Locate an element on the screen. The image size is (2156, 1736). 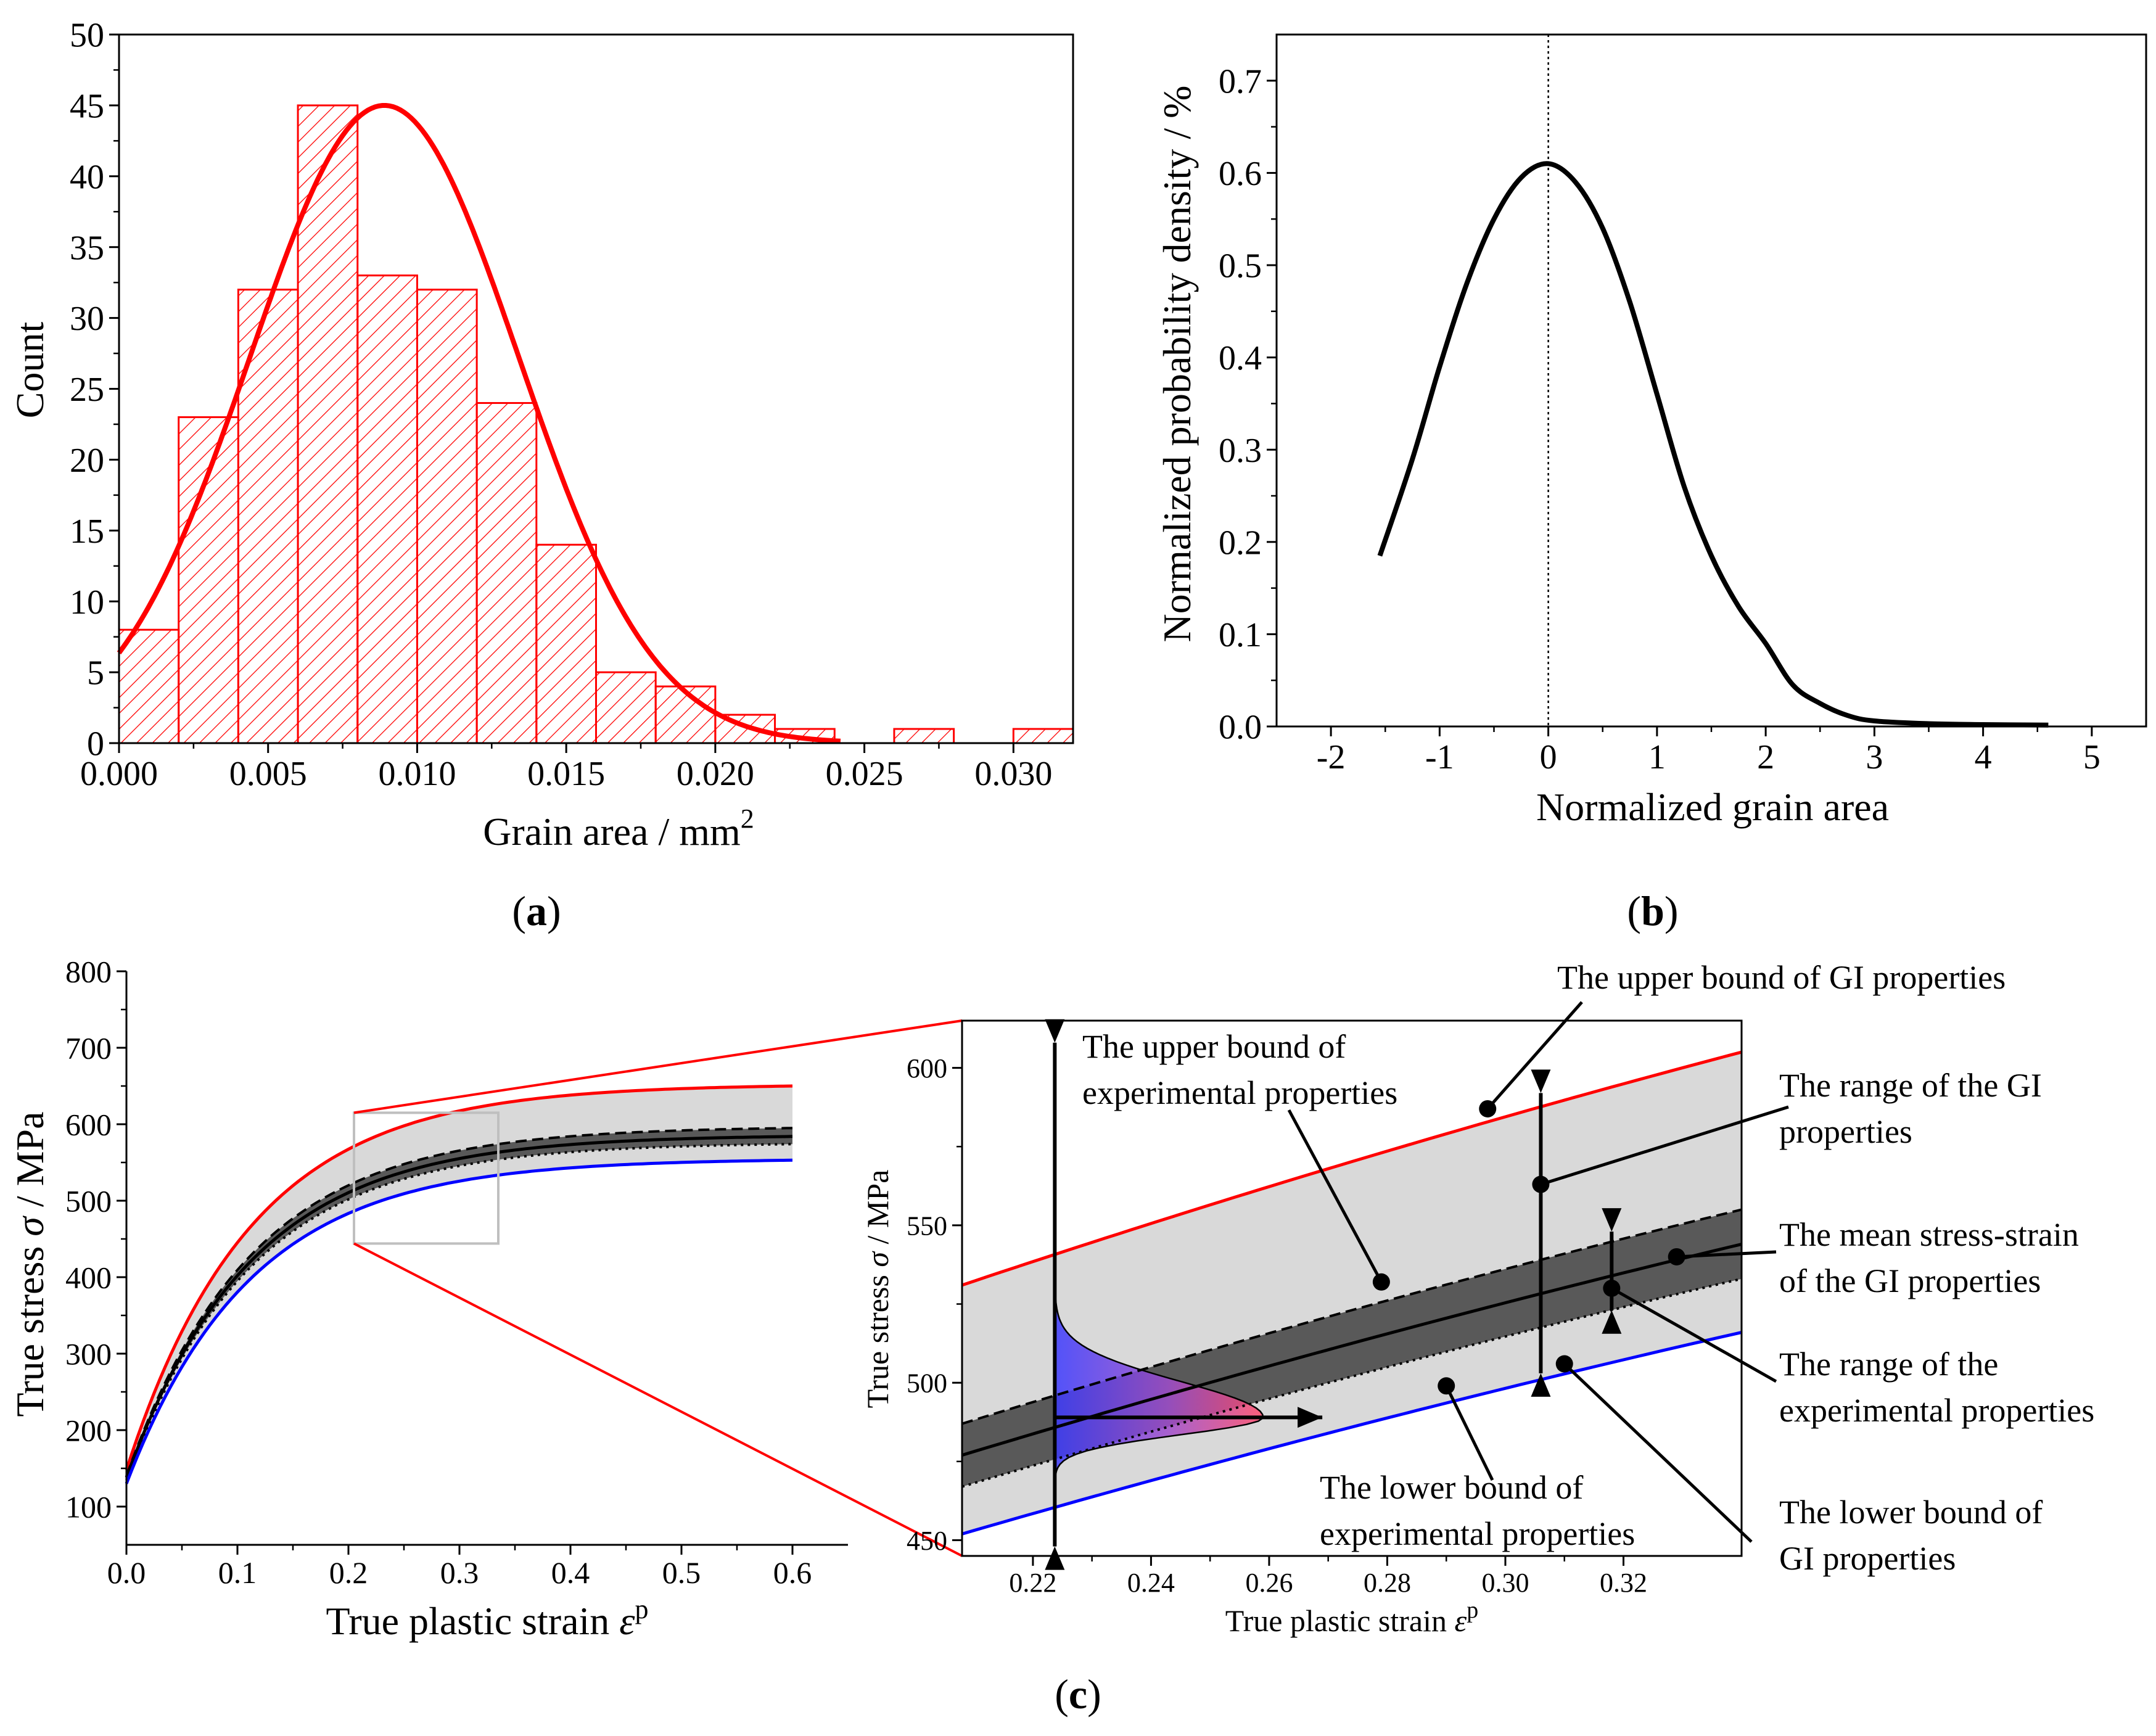
x-tick-label: 0.030 is located at coordinates (1013, 774).